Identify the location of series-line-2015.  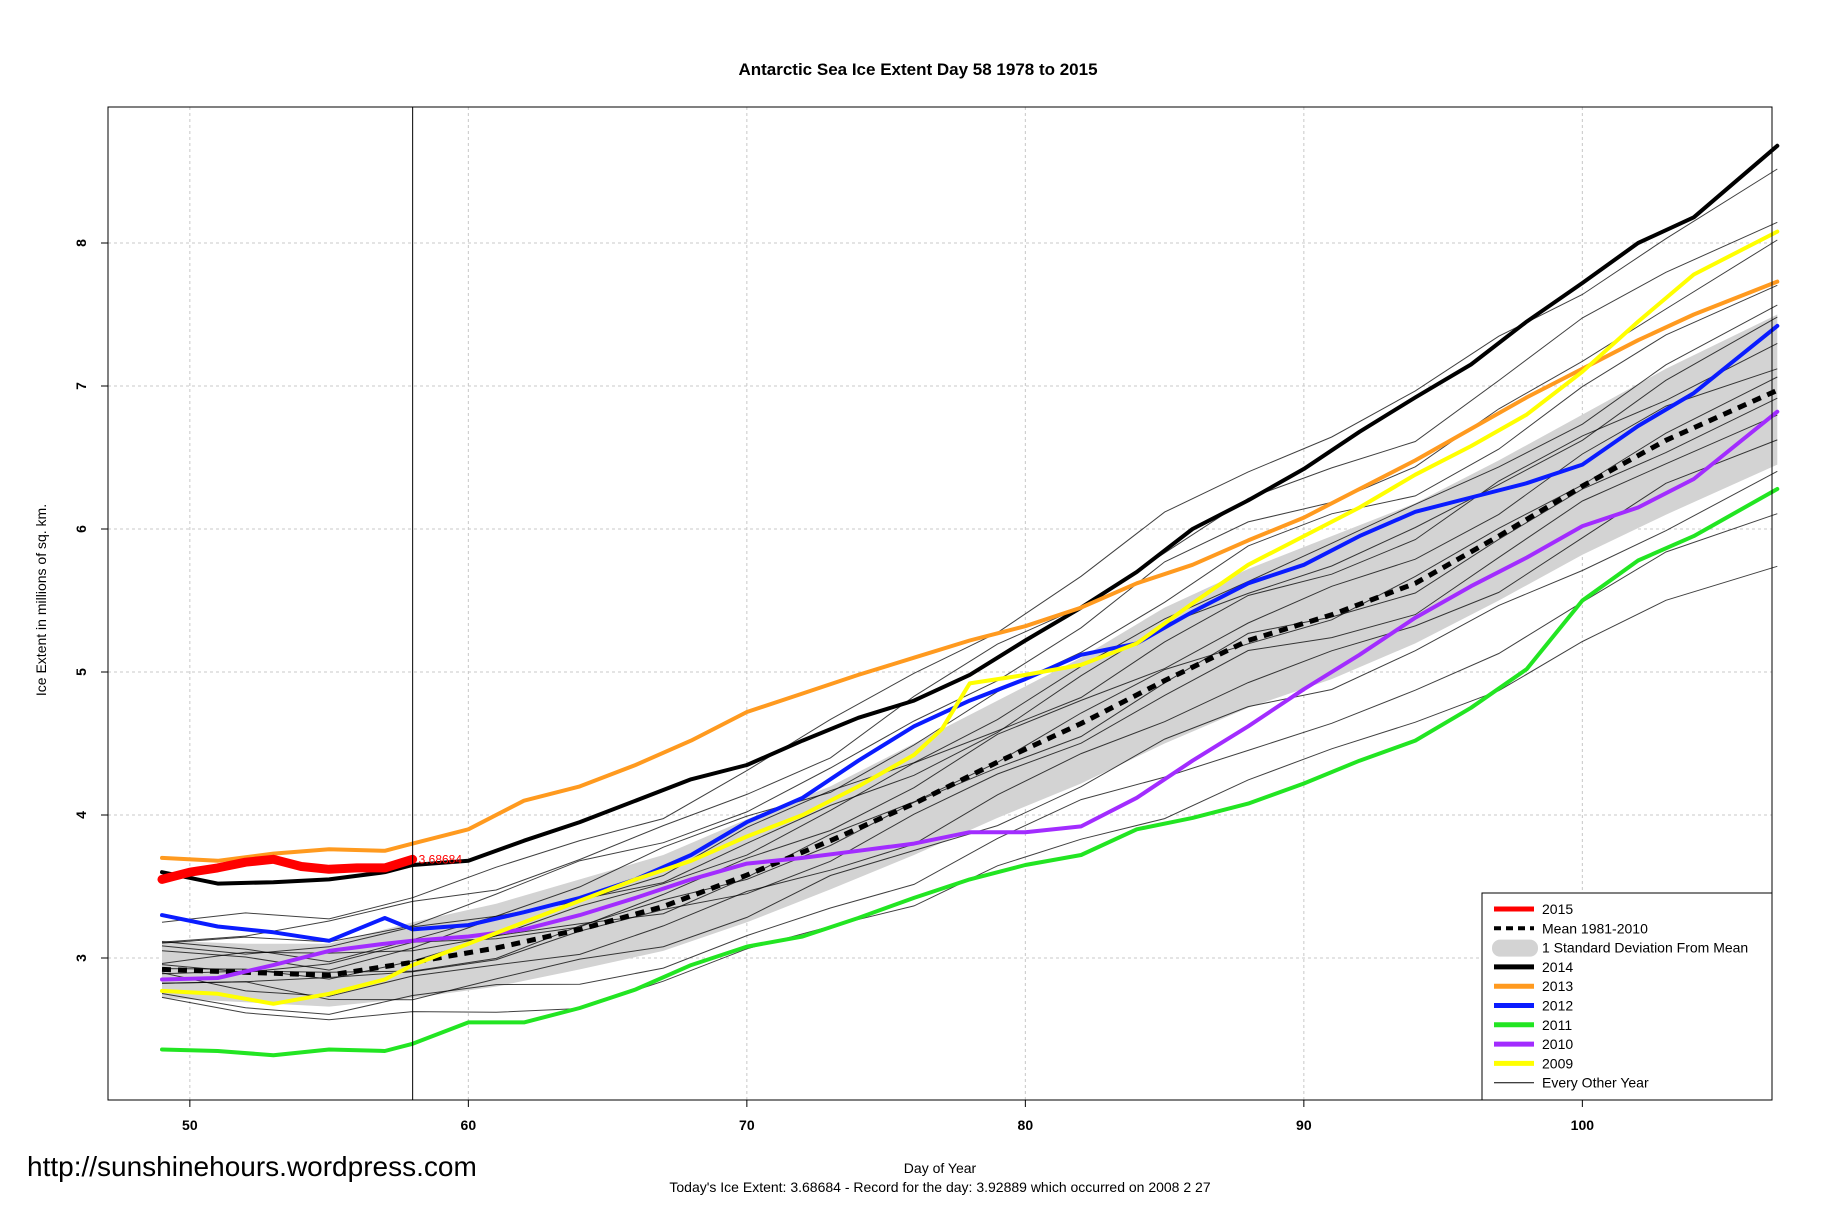
(287, 869).